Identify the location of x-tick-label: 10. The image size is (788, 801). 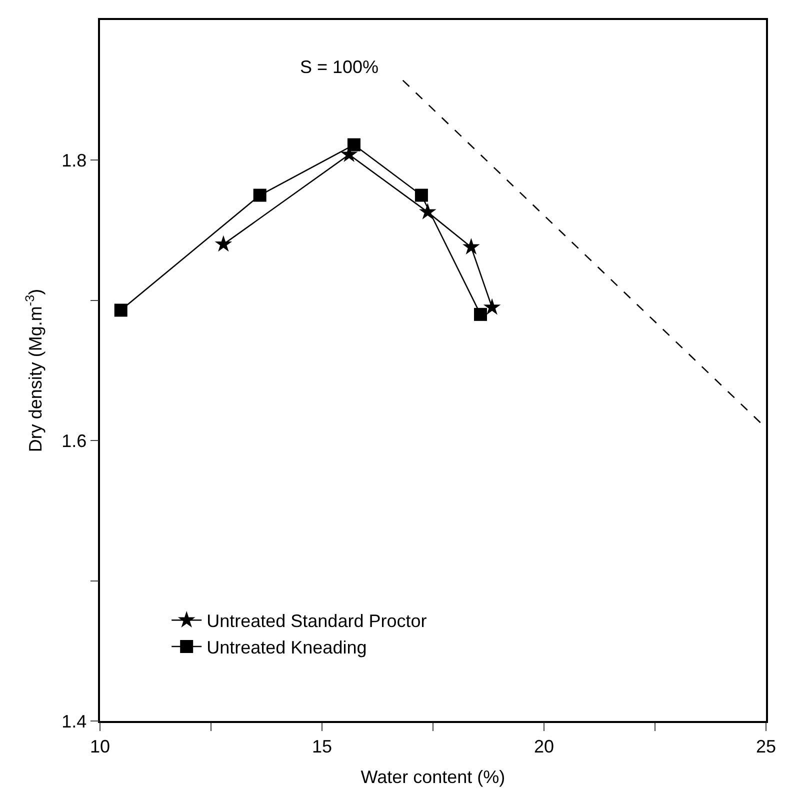
(100, 746).